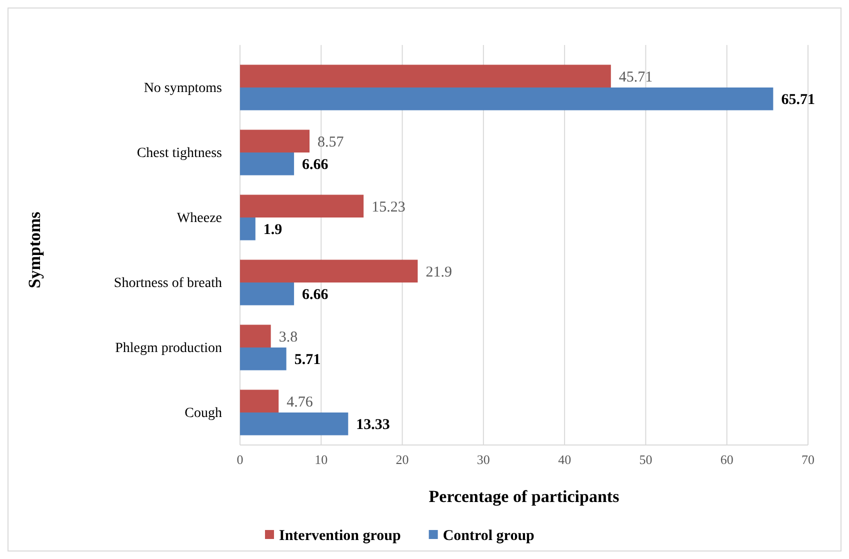 The width and height of the screenshot is (849, 559). What do you see at coordinates (798, 100) in the screenshot?
I see `data-label: 65.71` at bounding box center [798, 100].